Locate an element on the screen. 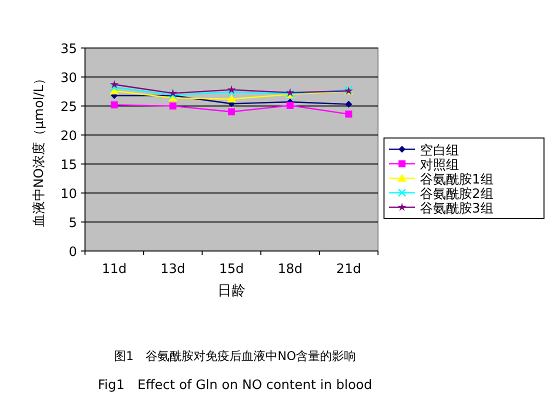 The image size is (550, 408). caption: Fig1 Effect of Gln on NO content in blood is located at coordinates (235, 385).